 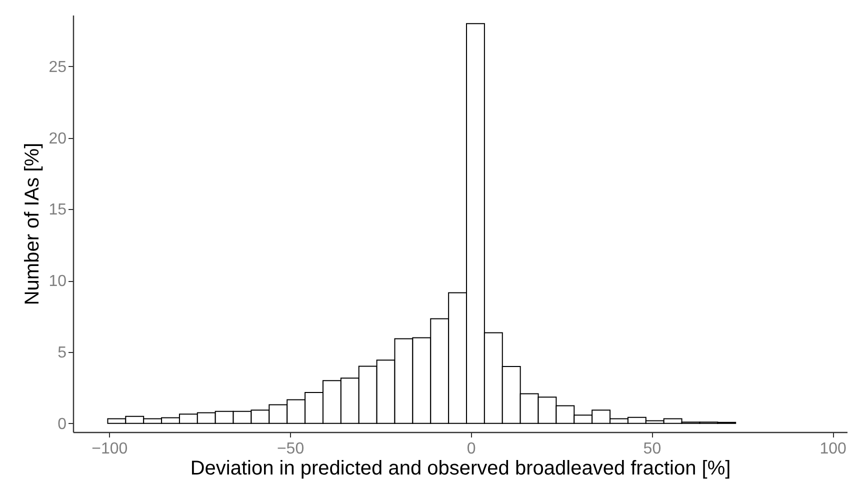 What do you see at coordinates (460, 469) in the screenshot?
I see `x-axis-title: Deviation in predicted and observed broadleaved fraction [%]` at bounding box center [460, 469].